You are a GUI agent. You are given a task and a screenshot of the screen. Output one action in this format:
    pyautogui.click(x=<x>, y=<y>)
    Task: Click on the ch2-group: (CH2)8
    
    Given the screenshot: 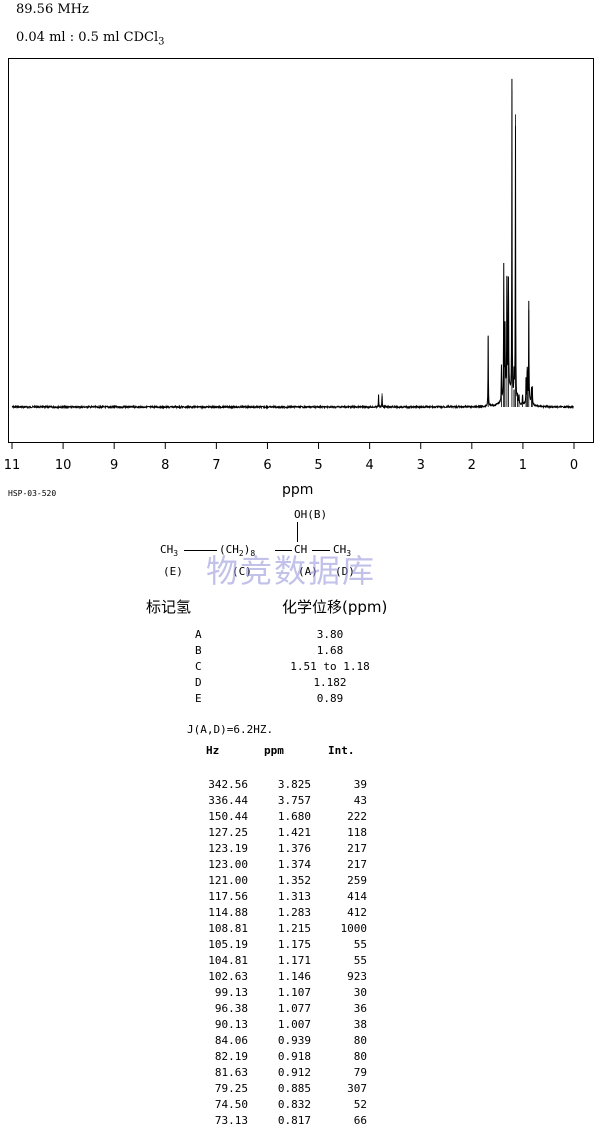 What is the action you would take?
    pyautogui.click(x=237, y=550)
    